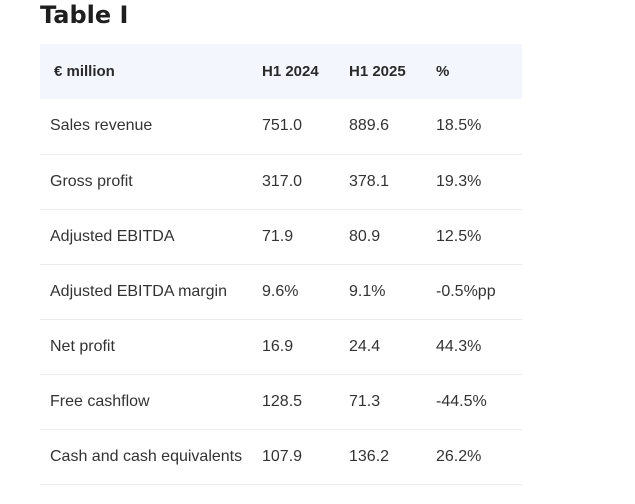 Image resolution: width=635 pixels, height=504 pixels. What do you see at coordinates (377, 71) in the screenshot?
I see `column-header-h1-2025: H1 2025` at bounding box center [377, 71].